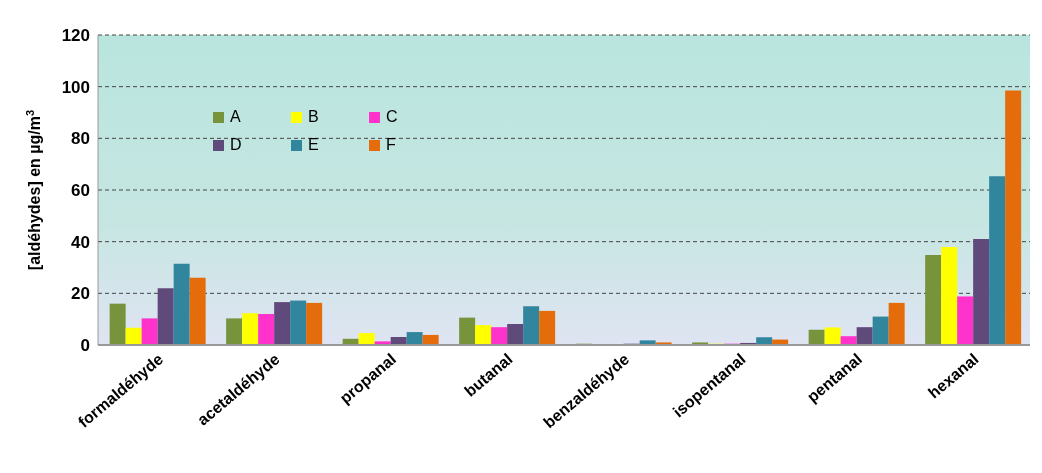  Describe the element at coordinates (313, 117) in the screenshot. I see `legend-label: B` at that location.